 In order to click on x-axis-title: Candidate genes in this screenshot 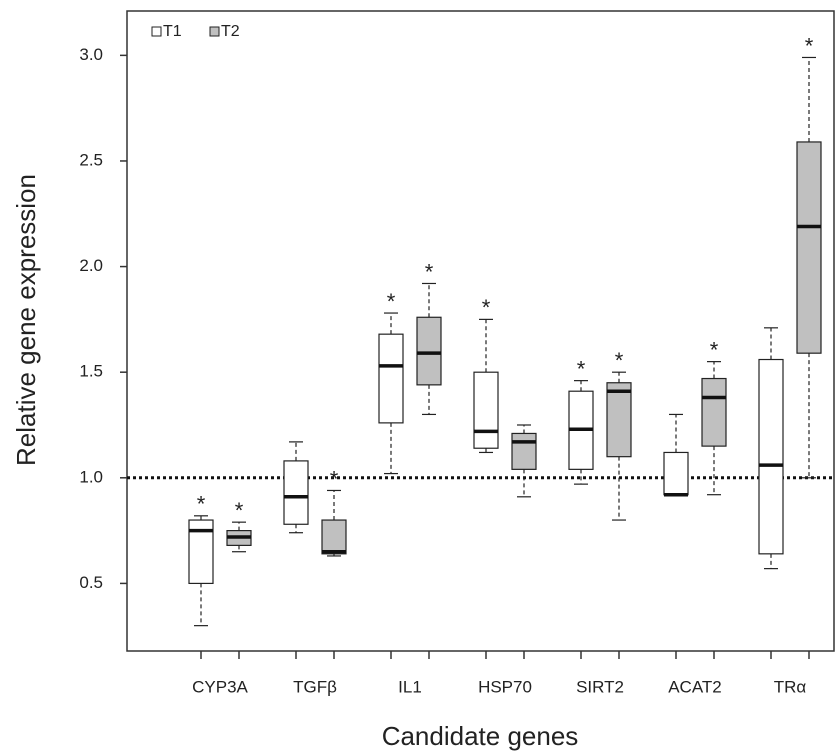, I will do `click(480, 736)`.